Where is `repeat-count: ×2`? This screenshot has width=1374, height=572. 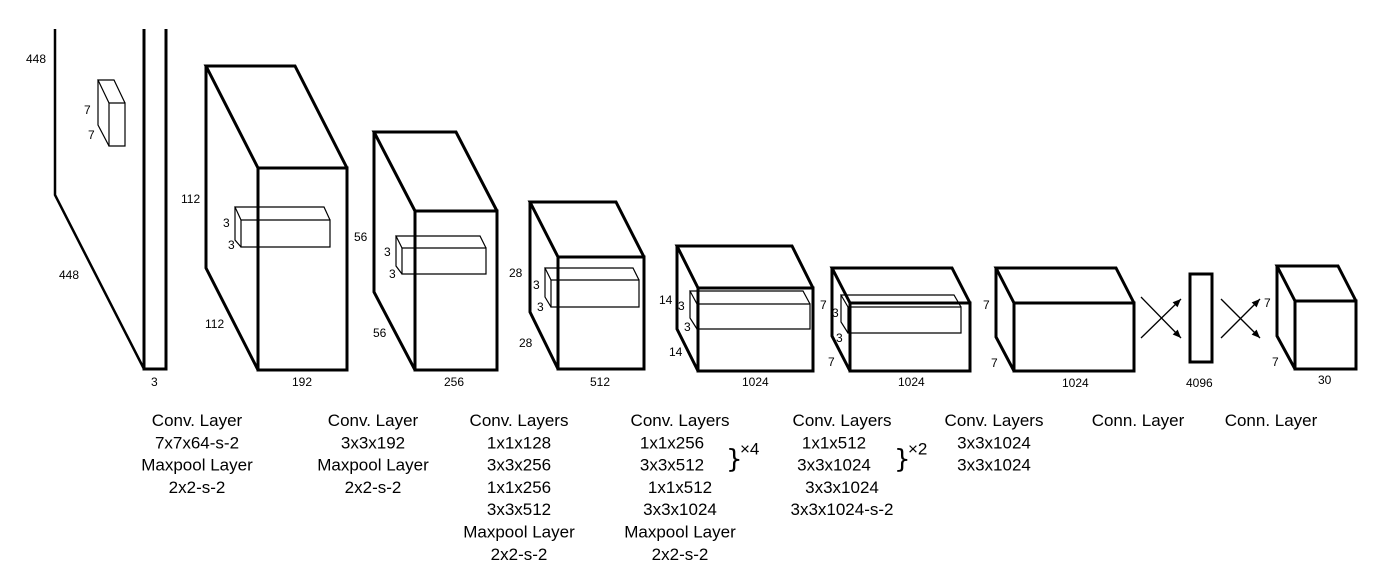
repeat-count: ×2 is located at coordinates (917, 448).